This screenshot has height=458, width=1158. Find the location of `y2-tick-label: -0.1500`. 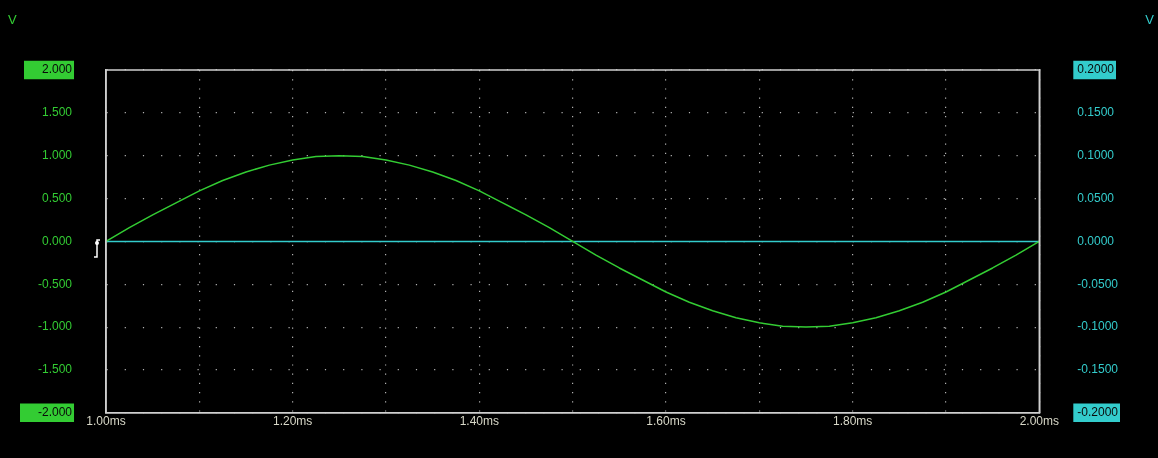

y2-tick-label: -0.1500 is located at coordinates (1098, 369).